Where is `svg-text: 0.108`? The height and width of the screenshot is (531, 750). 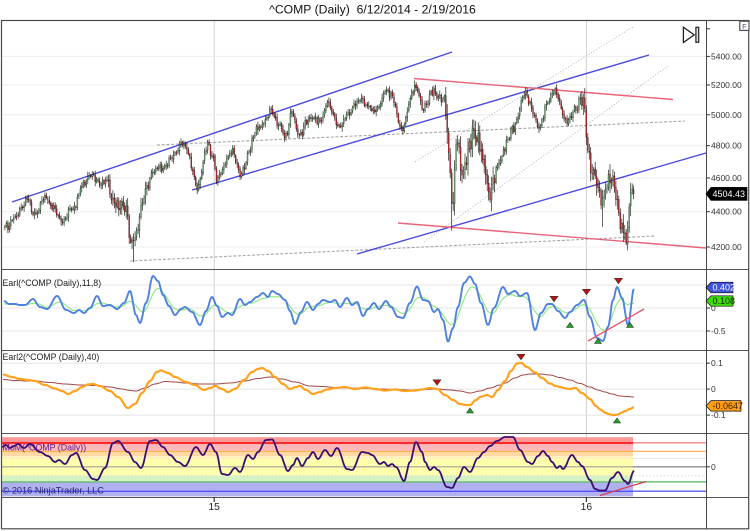
svg-text: 0.108 is located at coordinates (724, 301).